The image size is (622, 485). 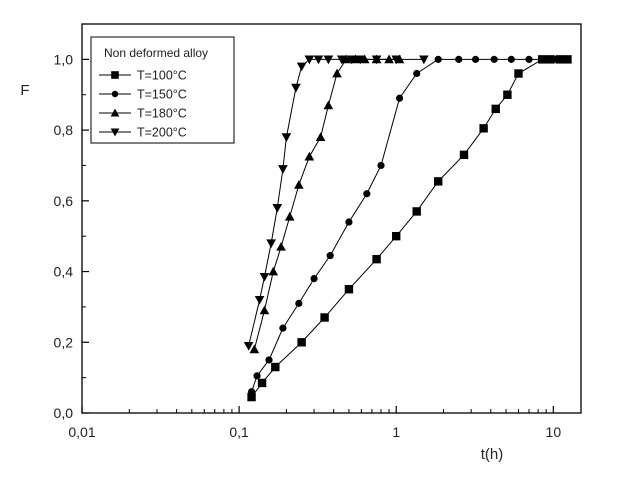 What do you see at coordinates (162, 95) in the screenshot?
I see `legend-label: T=150°C` at bounding box center [162, 95].